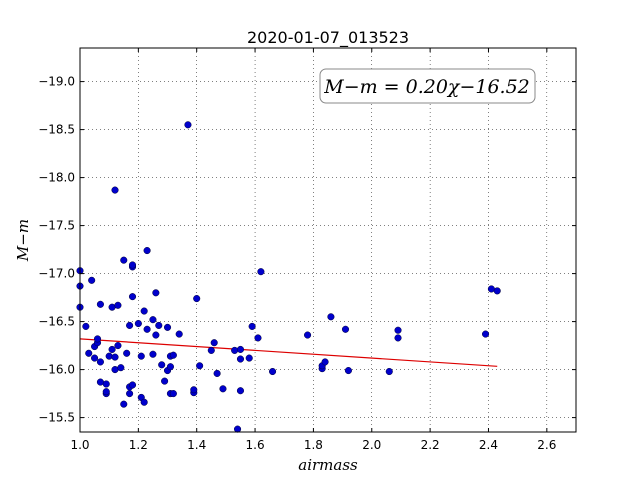 The height and width of the screenshot is (480, 640). I want to click on annotation-text: M−m = 0.20χ−16.52, so click(426, 87).